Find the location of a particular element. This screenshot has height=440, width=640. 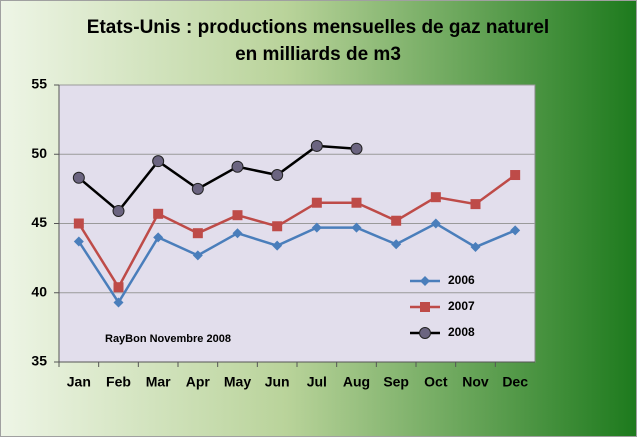

legend-label: 2007 is located at coordinates (461, 306).